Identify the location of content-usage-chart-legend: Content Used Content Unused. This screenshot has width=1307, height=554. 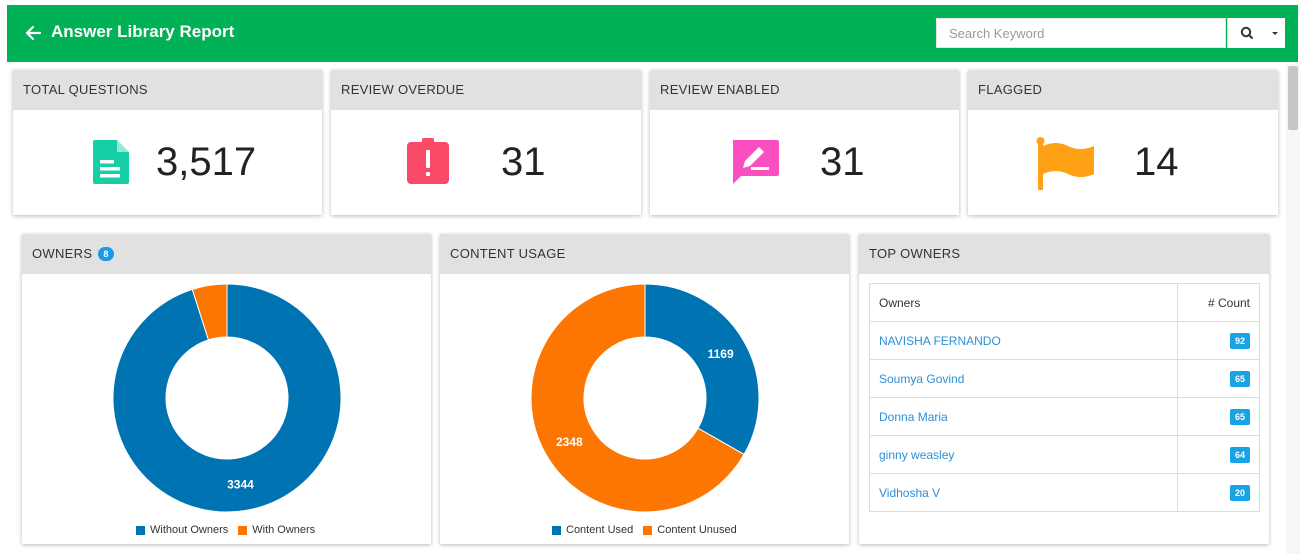
(649, 530).